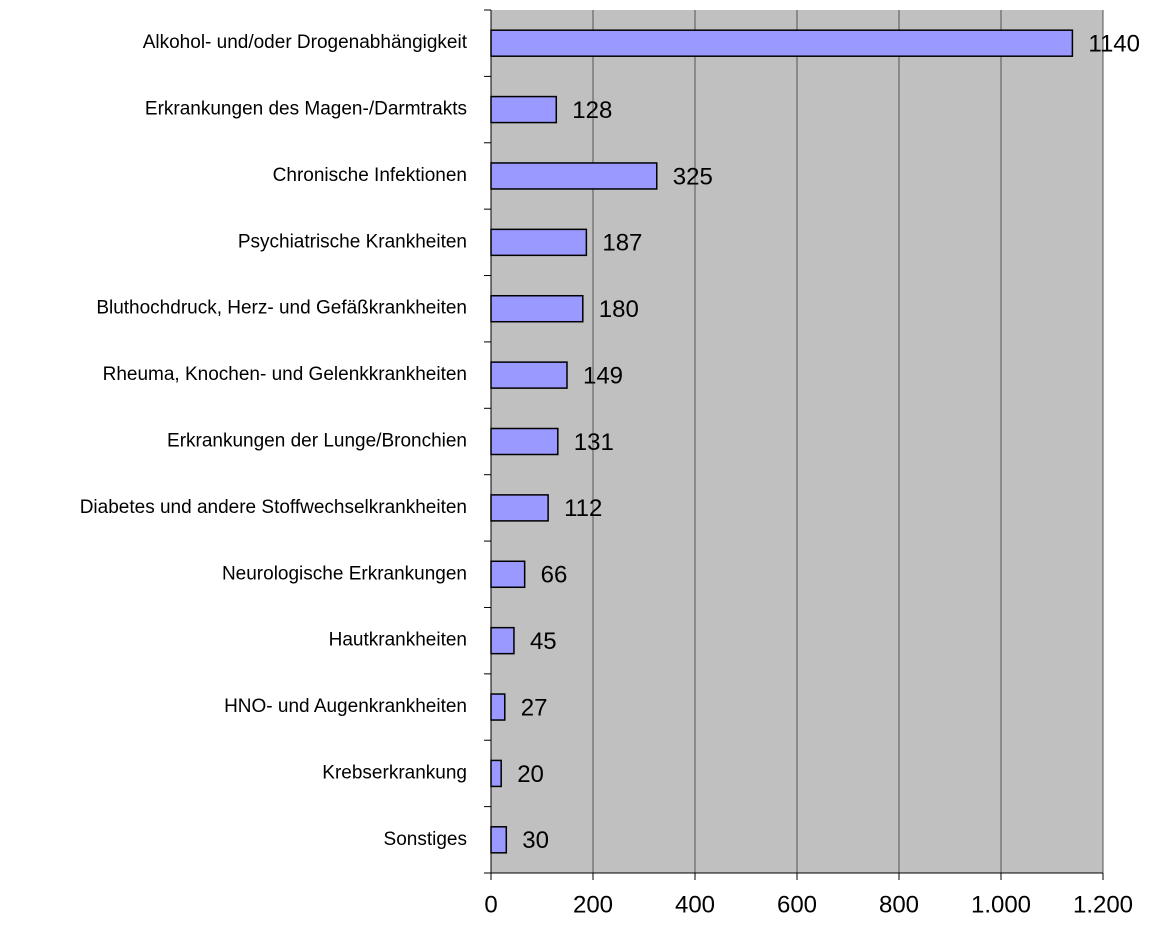 Image resolution: width=1149 pixels, height=927 pixels. Describe the element at coordinates (583, 508) in the screenshot. I see `value-label: 112` at that location.